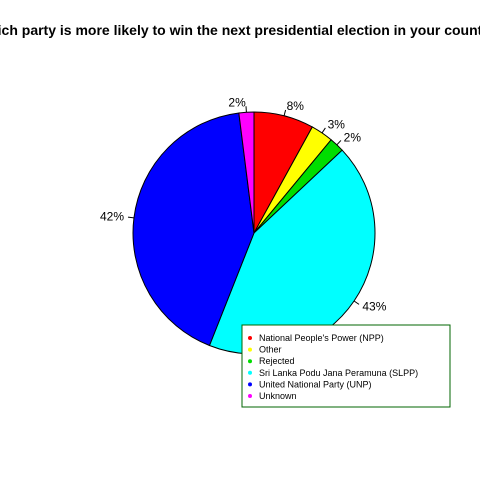  Describe the element at coordinates (315, 384) in the screenshot. I see `legend-label: United National Party (UNP)` at that location.